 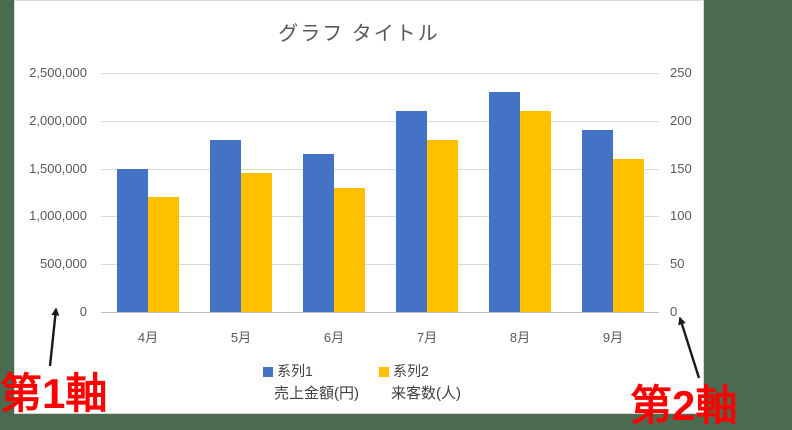 What do you see at coordinates (681, 215) in the screenshot?
I see `secondary-axis-tick: 100` at bounding box center [681, 215].